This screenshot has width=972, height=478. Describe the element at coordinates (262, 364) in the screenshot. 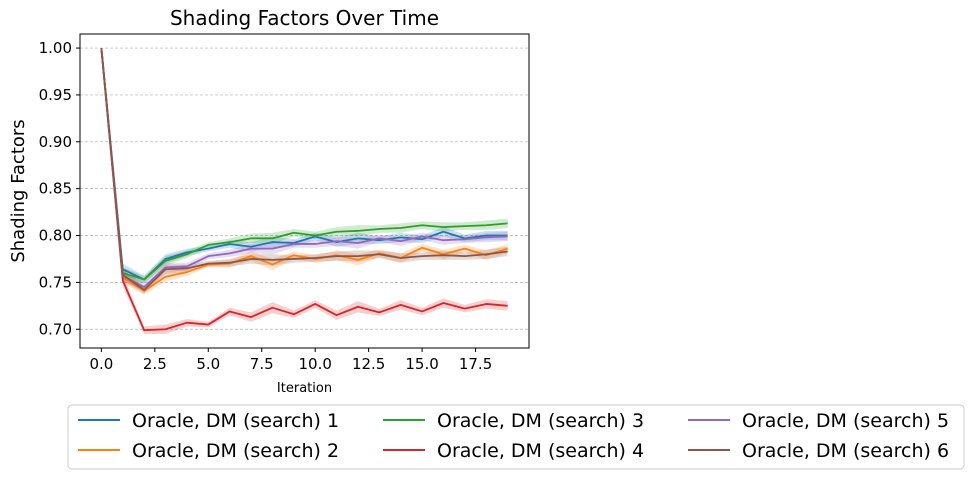

I see `x-tick-label: 7.5` at that location.